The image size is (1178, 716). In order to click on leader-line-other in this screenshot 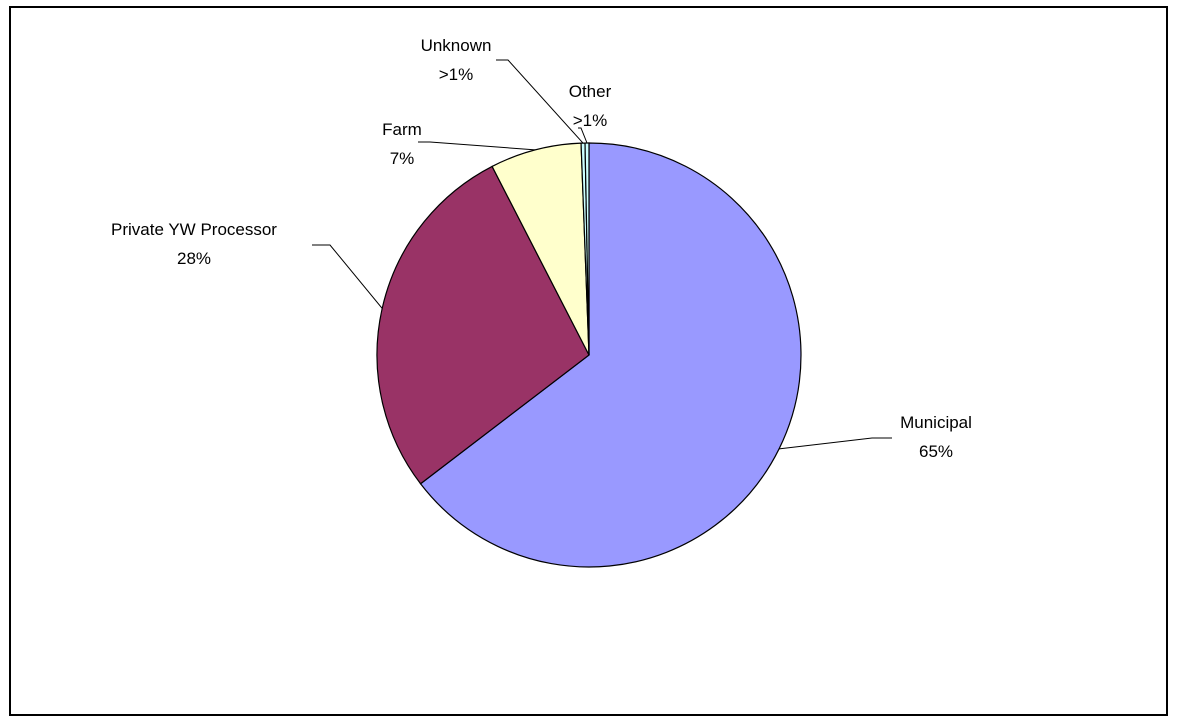, I will do `click(583, 135)`.